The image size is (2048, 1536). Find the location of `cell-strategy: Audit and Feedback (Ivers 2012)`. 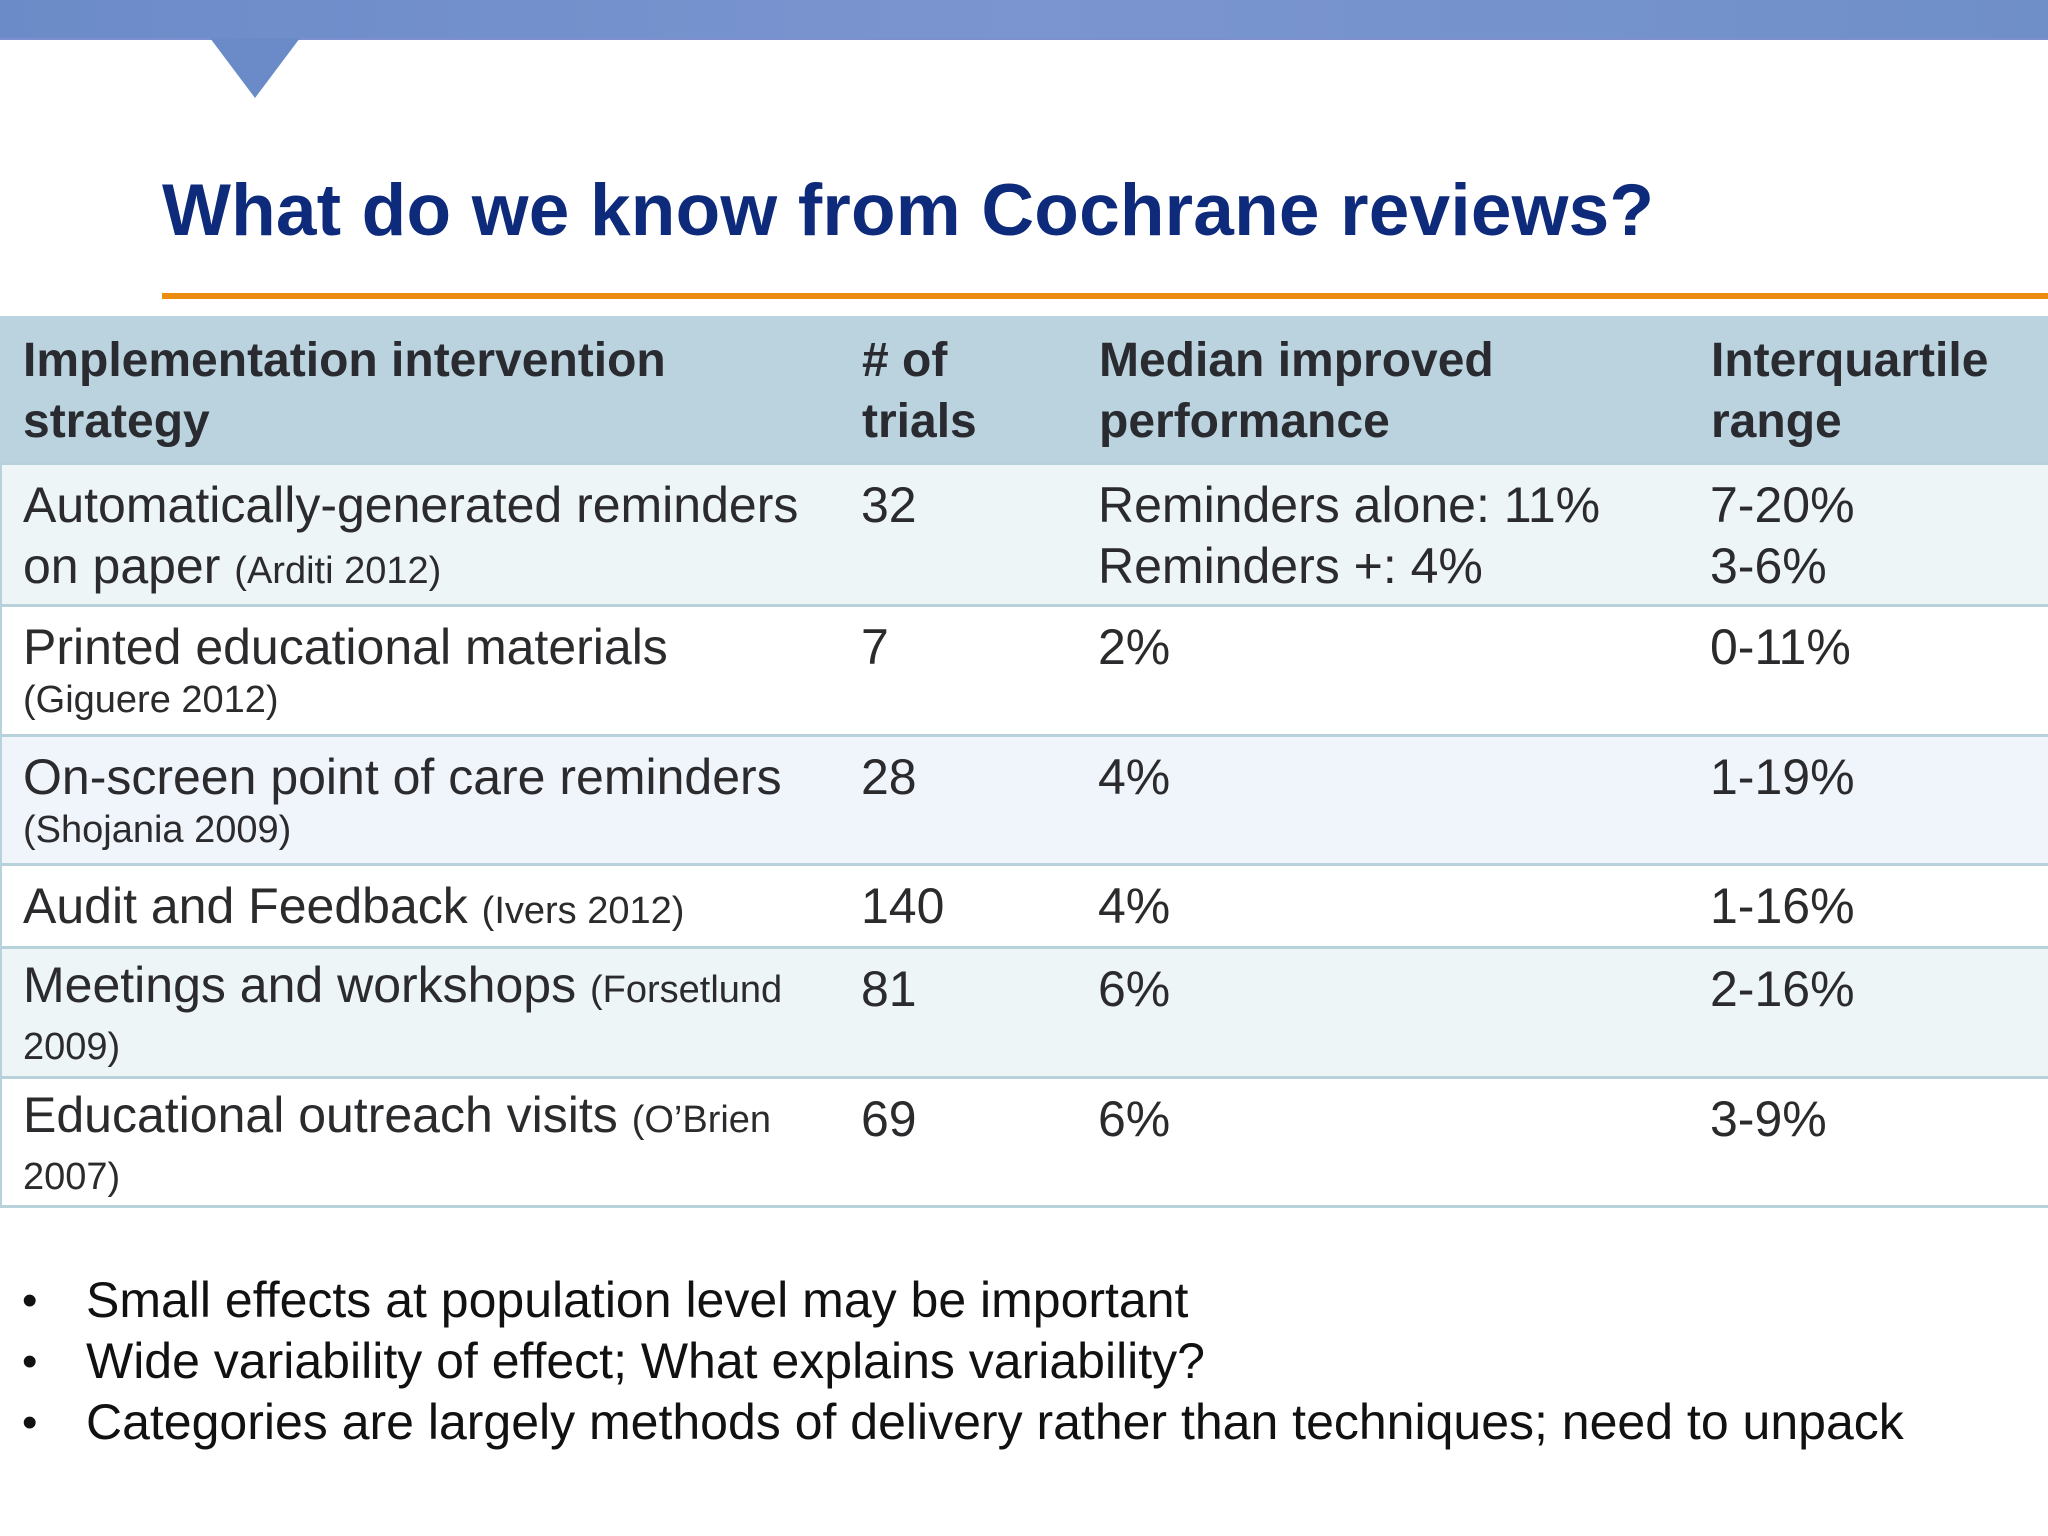

cell-strategy: Audit and Feedback (Ivers 2012) is located at coordinates (420, 906).